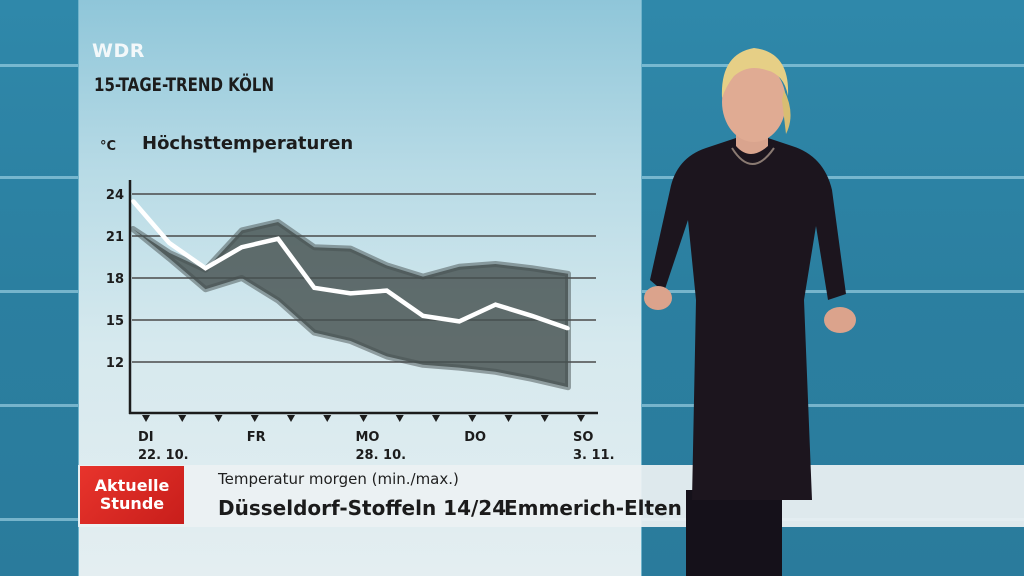  I want to click on presenter-hair, so click(755, 73).